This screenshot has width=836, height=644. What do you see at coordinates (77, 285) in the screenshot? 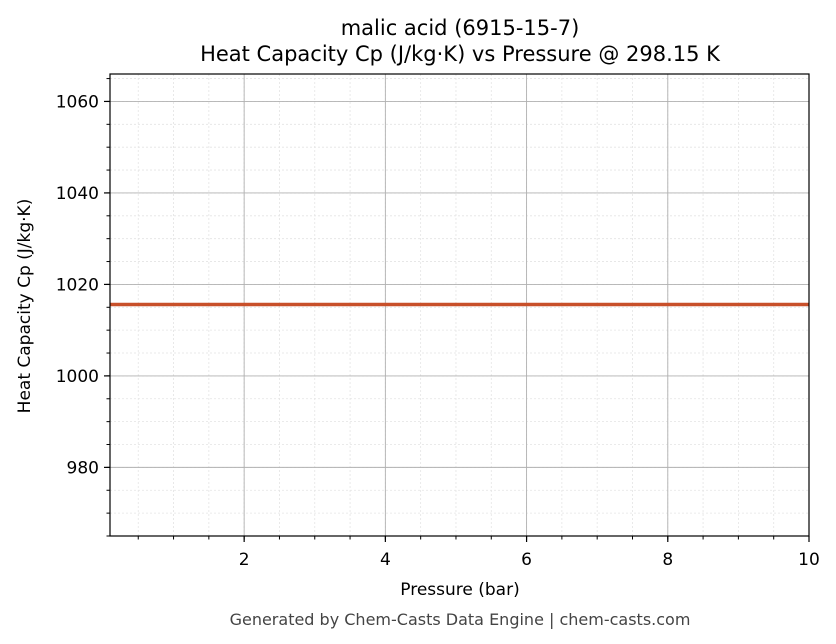
I see `y-tick-label: 1020` at bounding box center [77, 285].